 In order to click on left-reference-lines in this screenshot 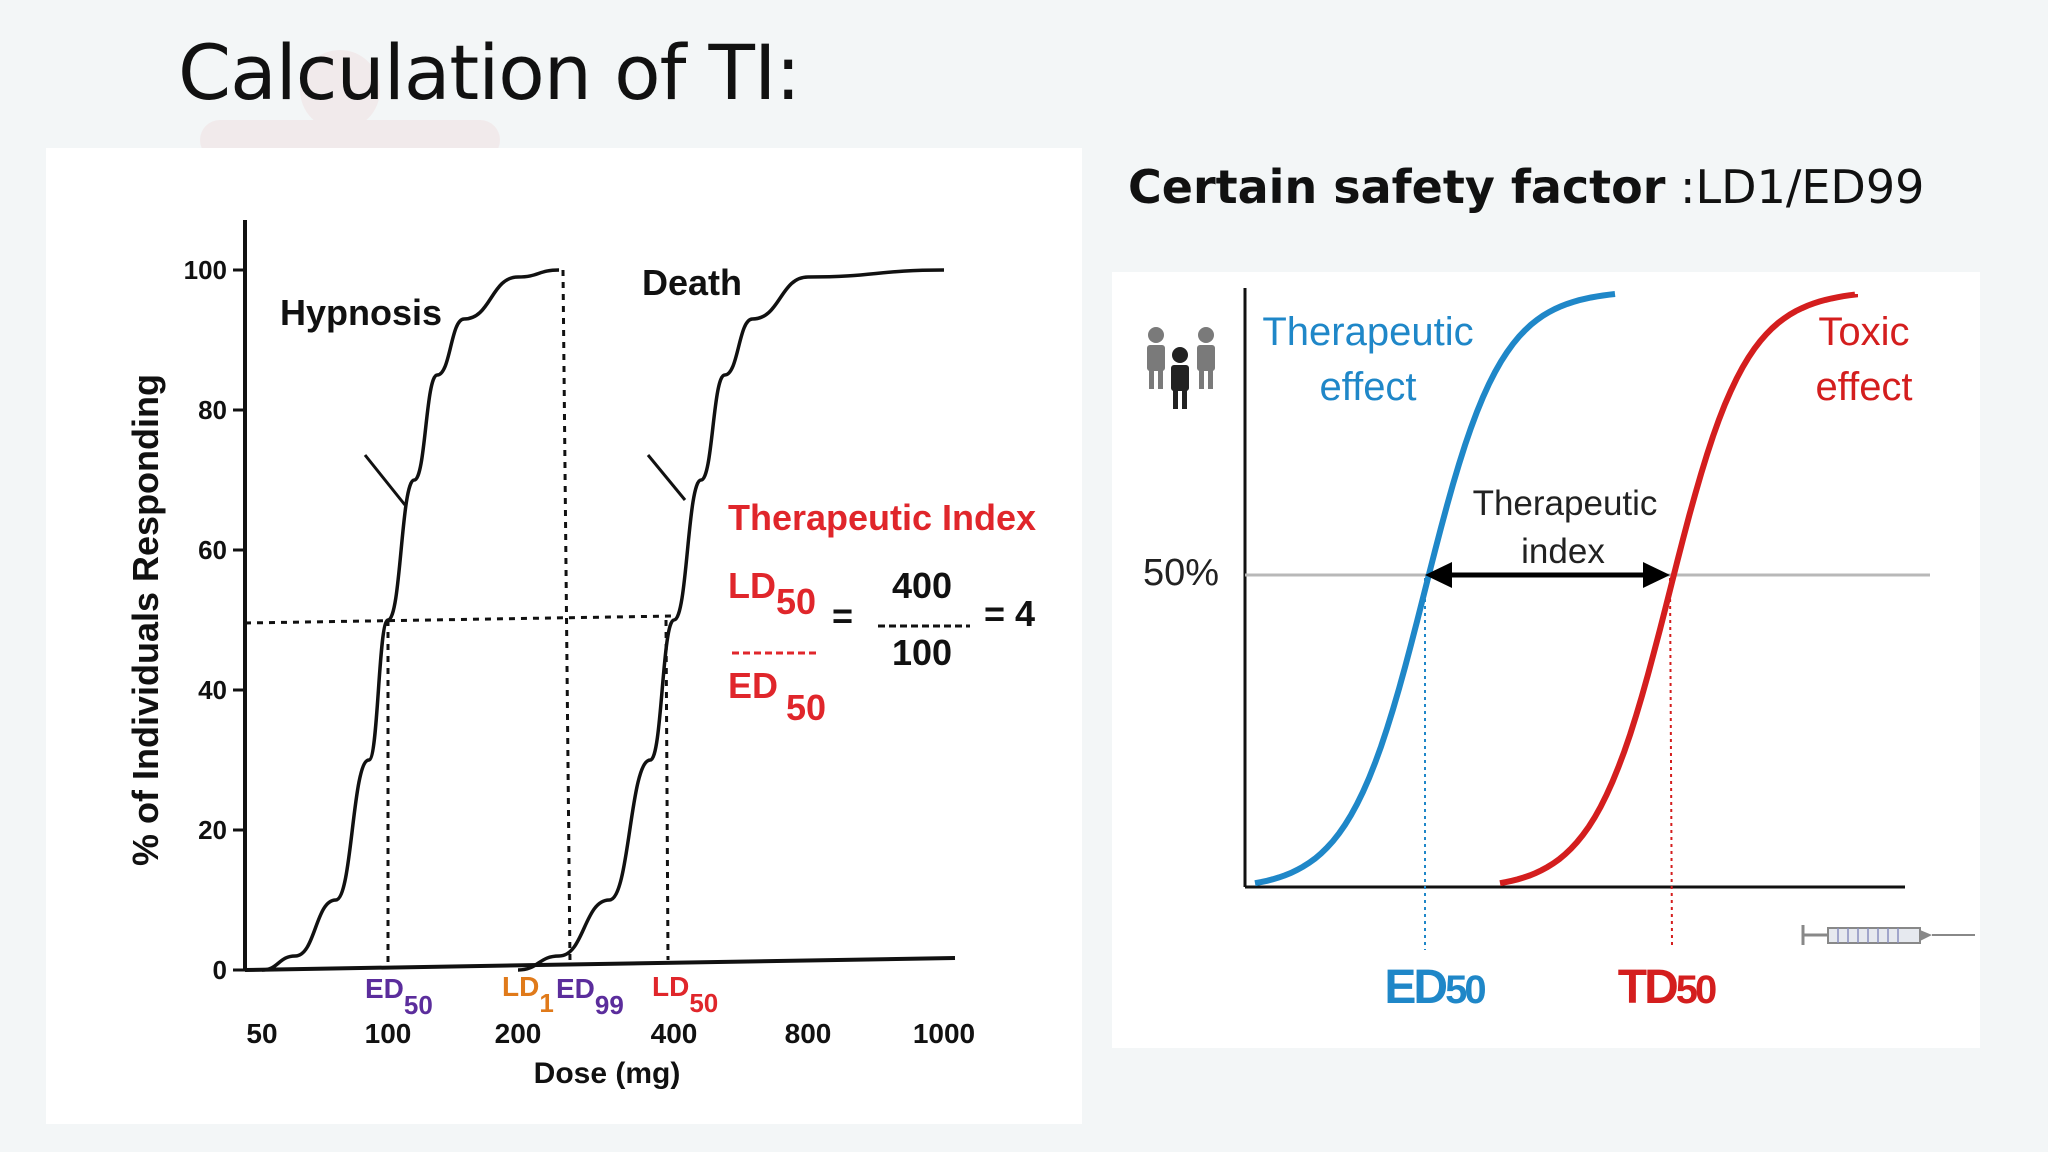, I will do `click(459, 617)`.